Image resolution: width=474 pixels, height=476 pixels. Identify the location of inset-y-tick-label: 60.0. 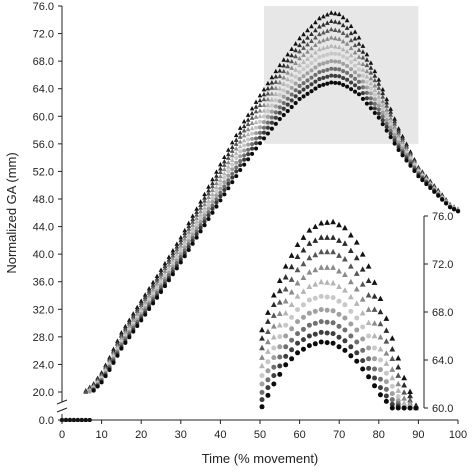
(442, 409).